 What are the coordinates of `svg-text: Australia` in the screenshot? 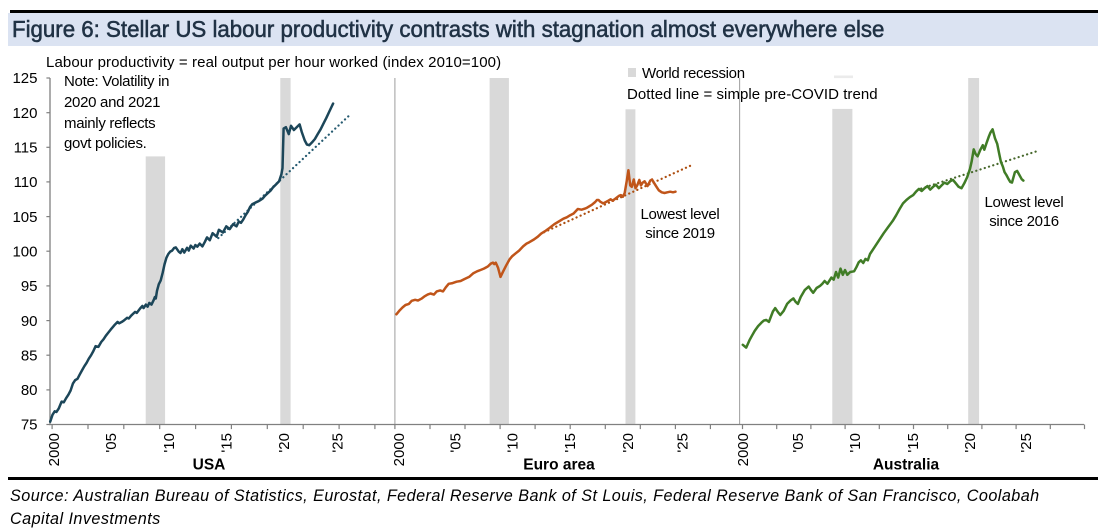 It's located at (906, 465).